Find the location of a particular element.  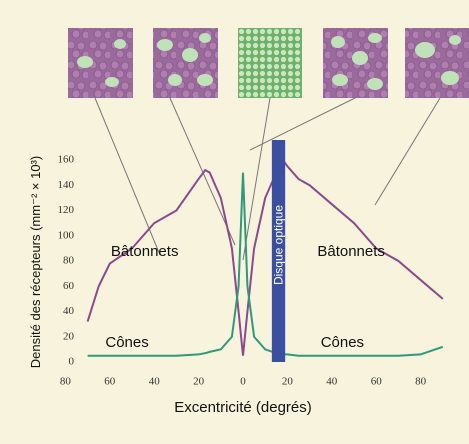

y-tick-label: 160 is located at coordinates (66, 160).